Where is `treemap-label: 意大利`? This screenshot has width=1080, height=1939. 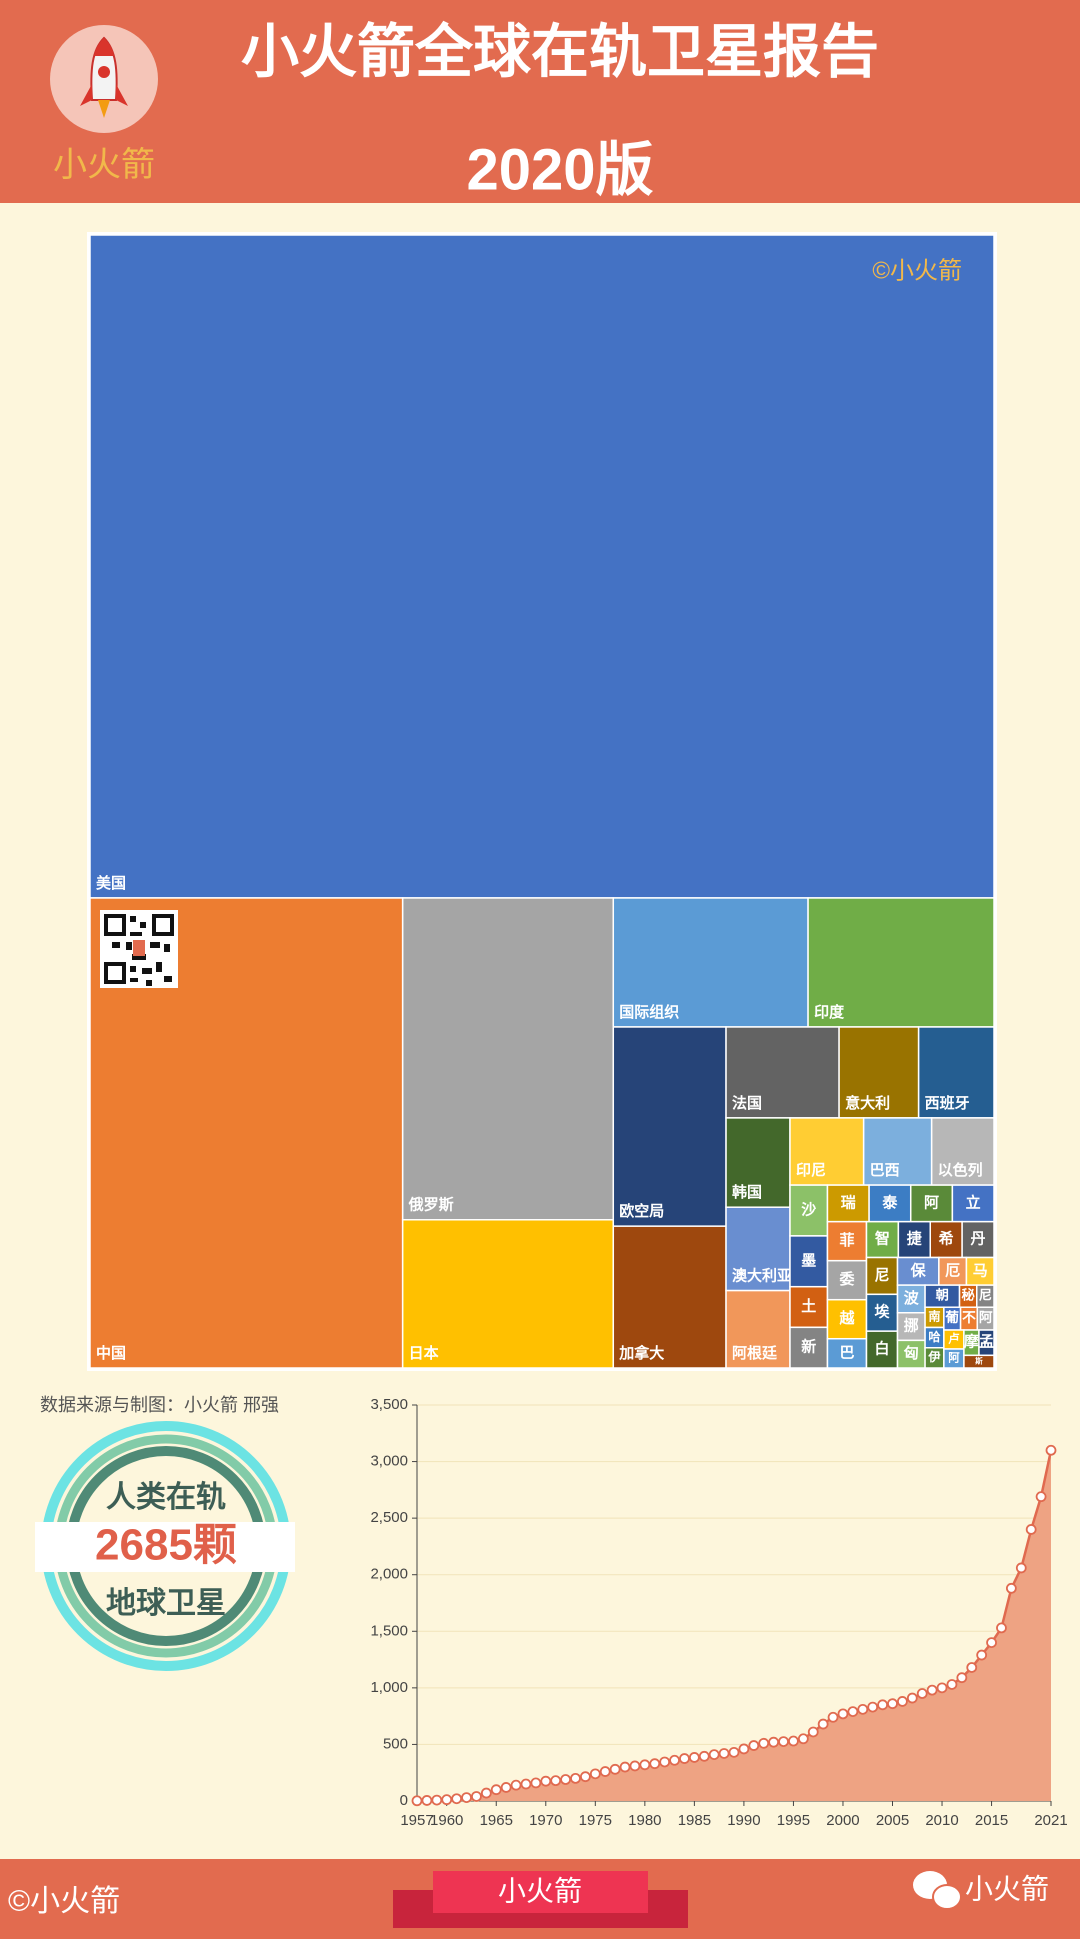 treemap-label: 意大利 is located at coordinates (867, 1103).